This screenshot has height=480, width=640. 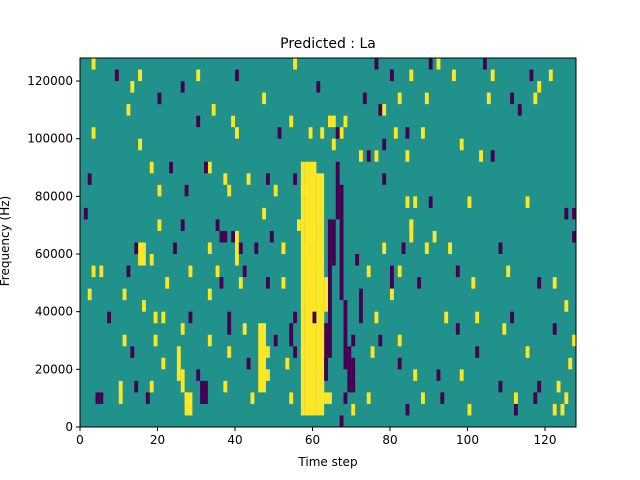 I want to click on x-tick-label: 80, so click(x=389, y=440).